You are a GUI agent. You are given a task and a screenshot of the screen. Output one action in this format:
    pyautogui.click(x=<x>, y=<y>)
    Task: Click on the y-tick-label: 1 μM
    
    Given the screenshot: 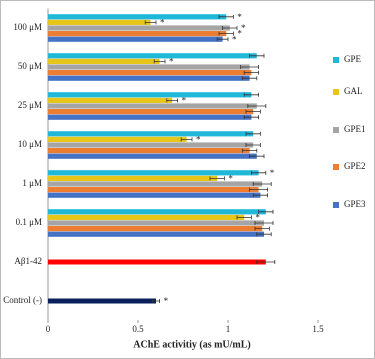 What is the action you would take?
    pyautogui.click(x=32, y=183)
    